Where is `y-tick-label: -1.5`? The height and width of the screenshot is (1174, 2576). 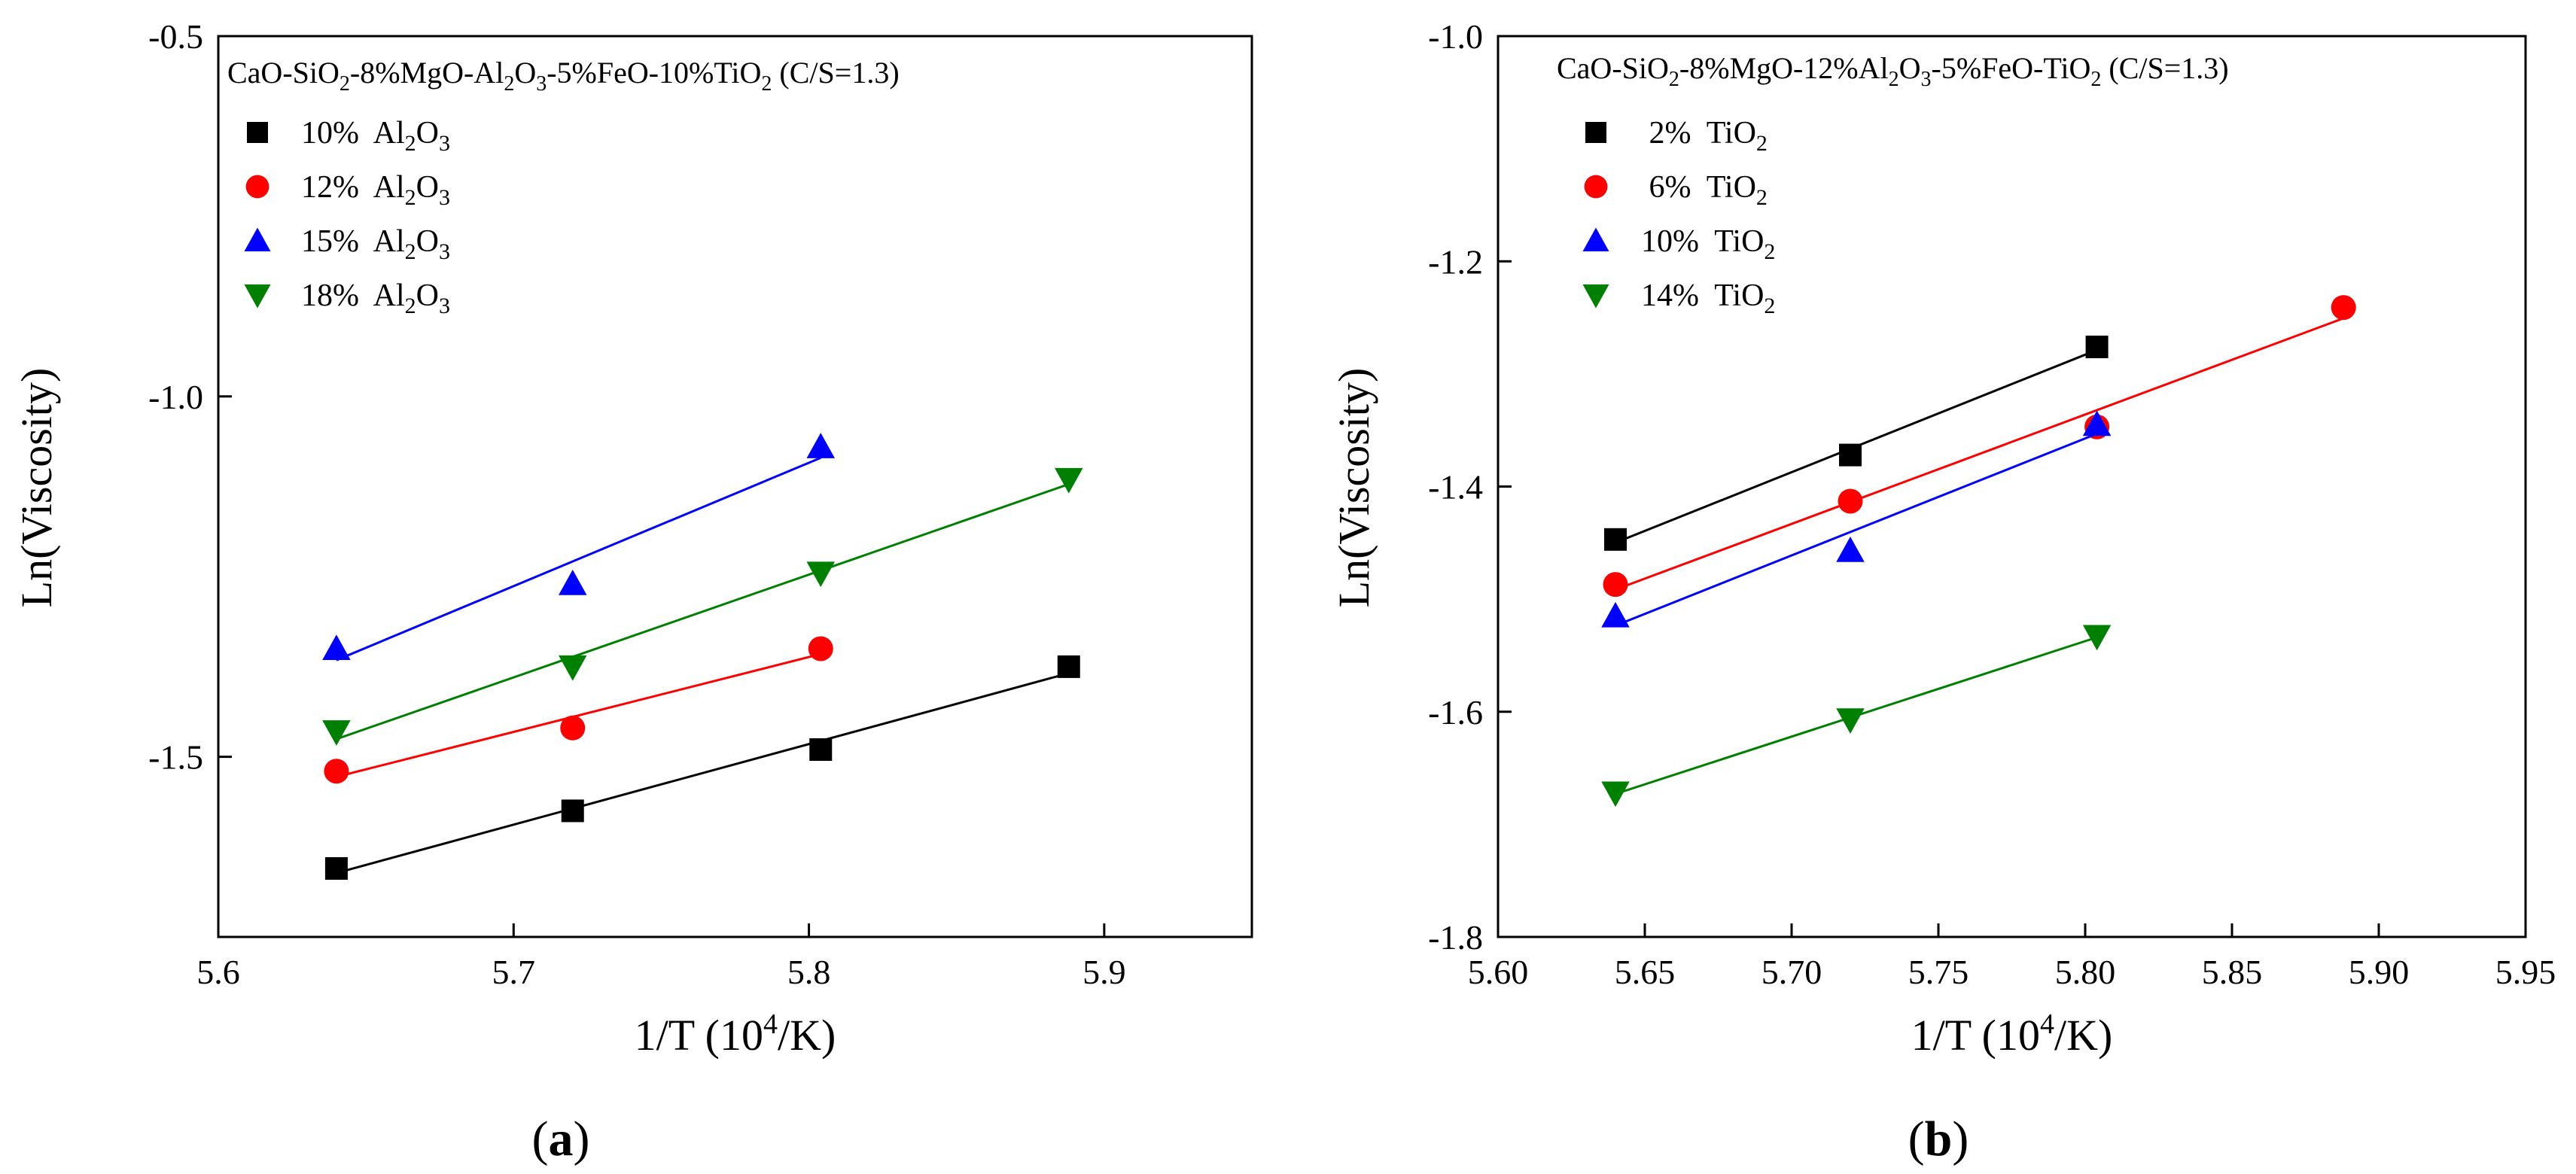
y-tick-label: -1.5 is located at coordinates (176, 757).